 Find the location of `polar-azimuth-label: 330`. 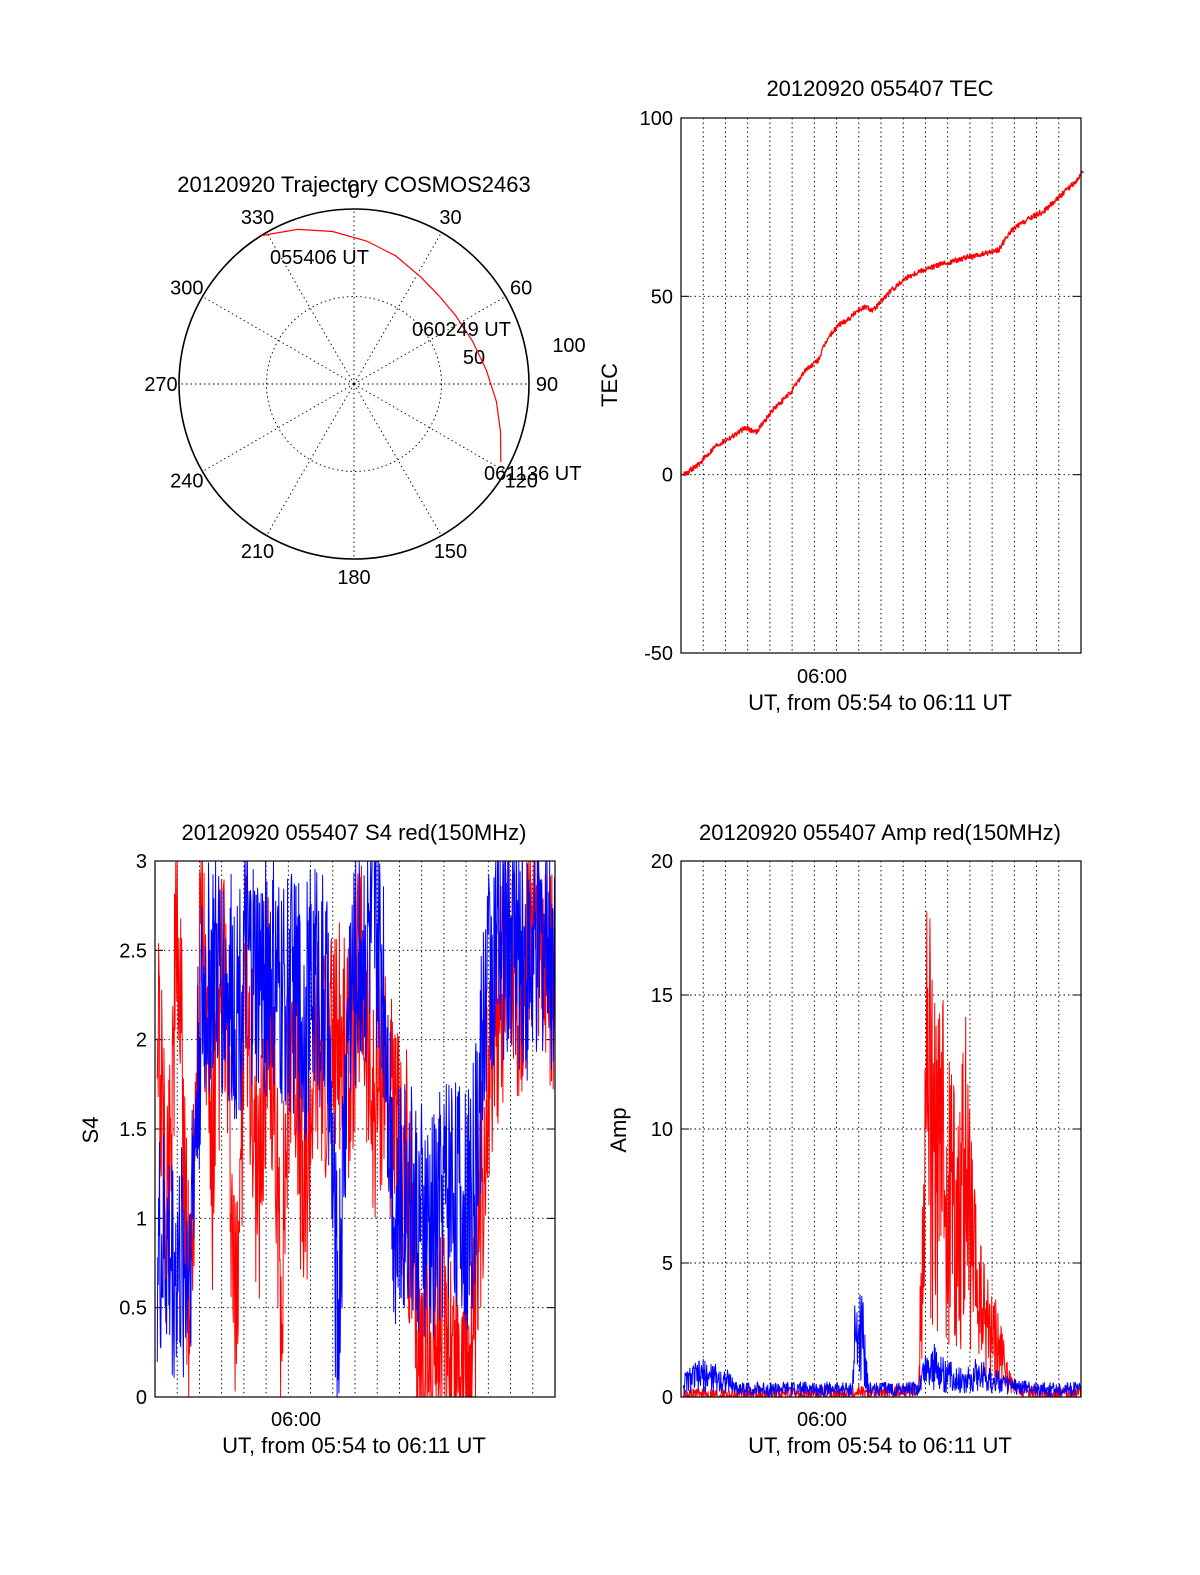

polar-azimuth-label: 330 is located at coordinates (257, 218).